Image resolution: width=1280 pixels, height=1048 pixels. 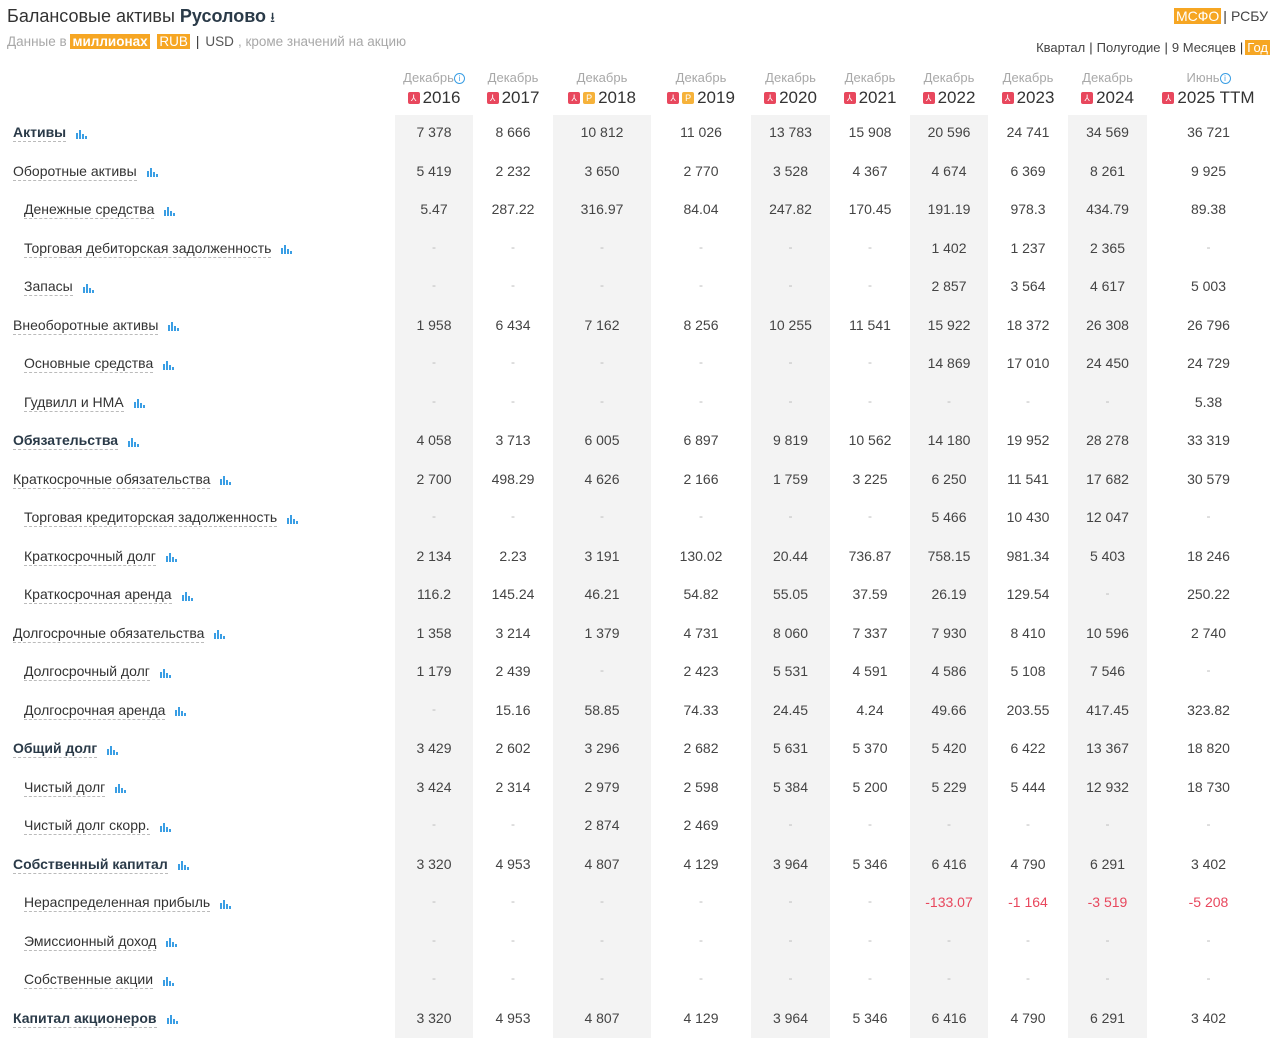 What do you see at coordinates (949, 632) in the screenshot?
I see `cell-value: 7 930` at bounding box center [949, 632].